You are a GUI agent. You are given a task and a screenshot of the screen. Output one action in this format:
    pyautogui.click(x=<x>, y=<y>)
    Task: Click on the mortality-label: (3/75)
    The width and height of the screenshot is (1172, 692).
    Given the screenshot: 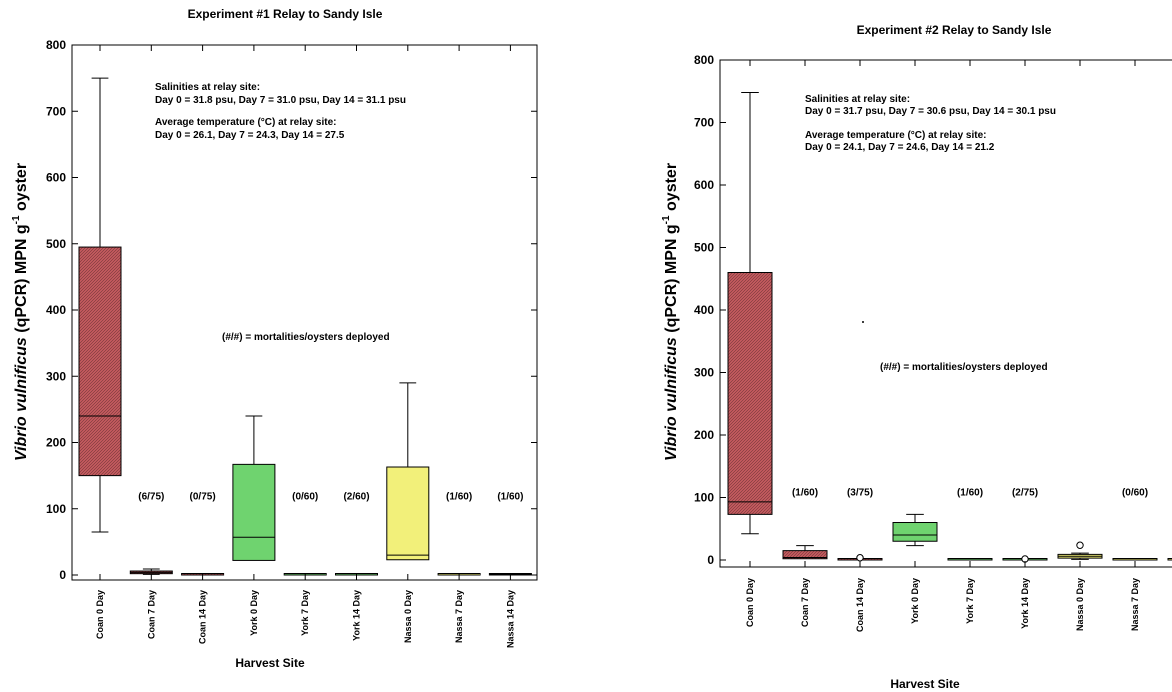 What is the action you would take?
    pyautogui.click(x=860, y=492)
    